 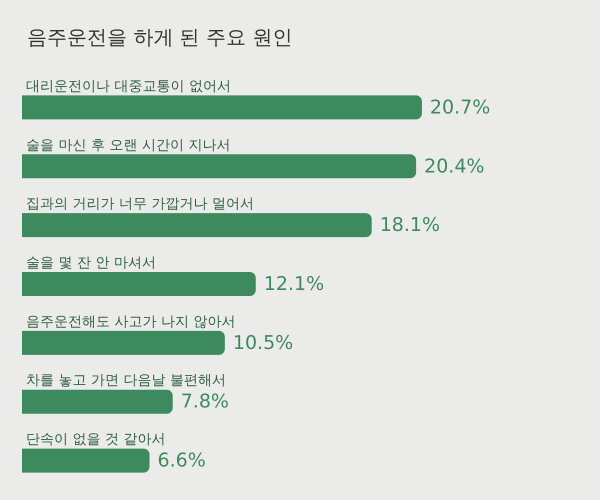 I want to click on data-label: 18.1%, so click(x=410, y=225).